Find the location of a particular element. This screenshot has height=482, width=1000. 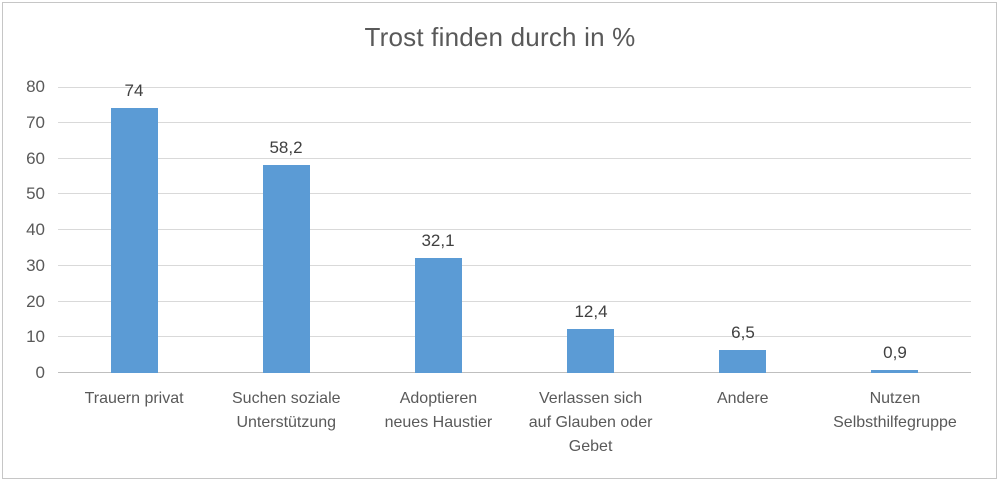

x-axis-line is located at coordinates (514, 372).